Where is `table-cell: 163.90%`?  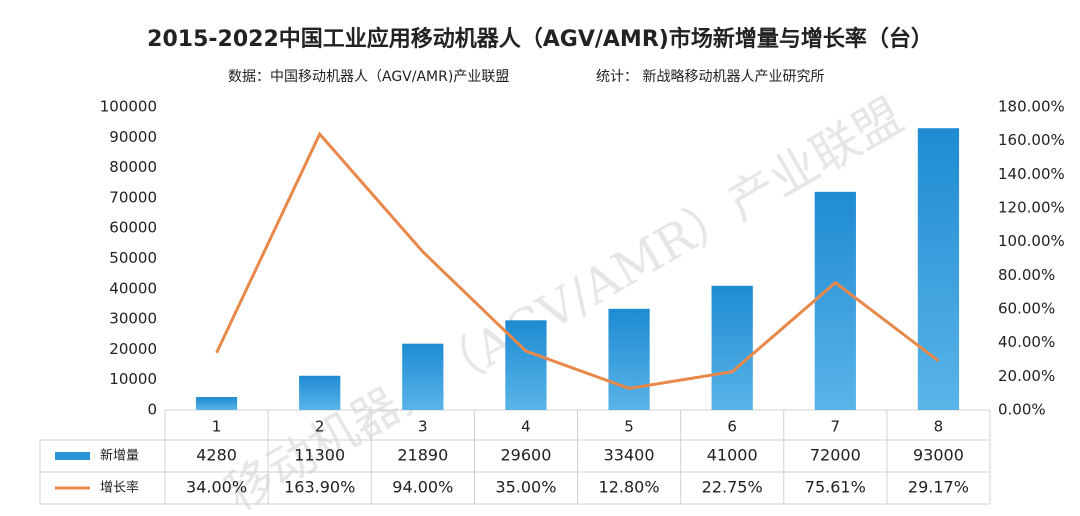 table-cell: 163.90% is located at coordinates (319, 487).